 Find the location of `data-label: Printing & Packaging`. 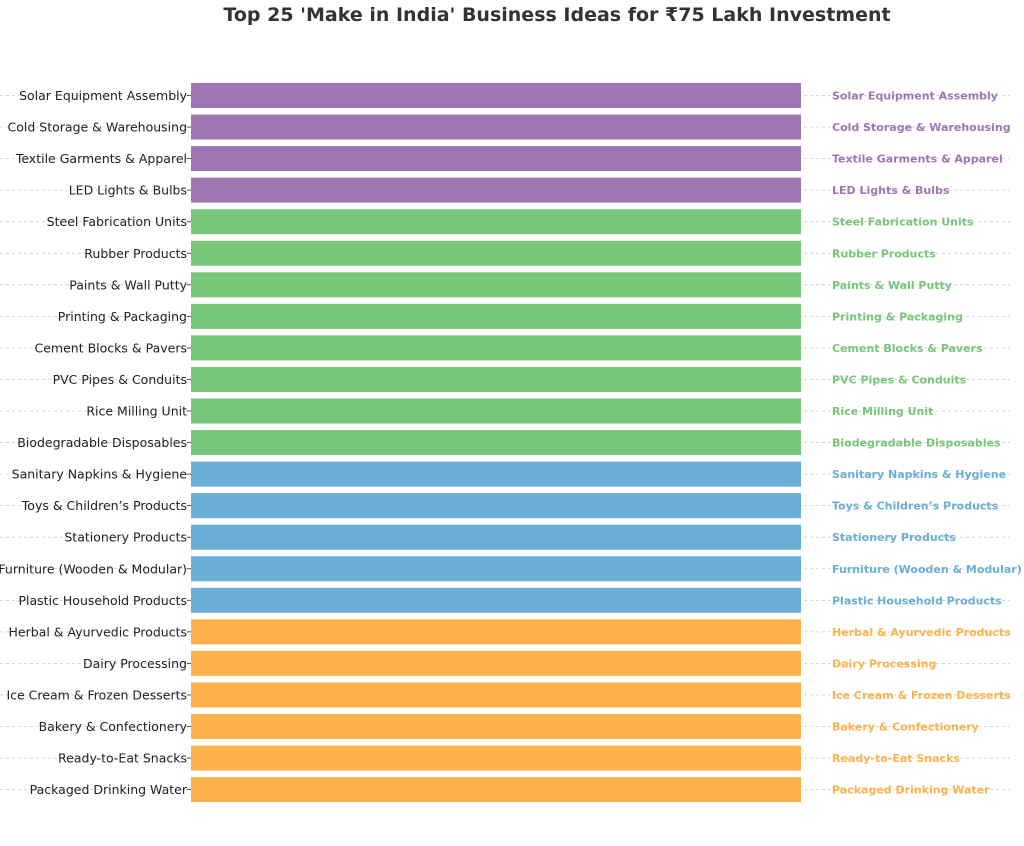

data-label: Printing & Packaging is located at coordinates (897, 316).